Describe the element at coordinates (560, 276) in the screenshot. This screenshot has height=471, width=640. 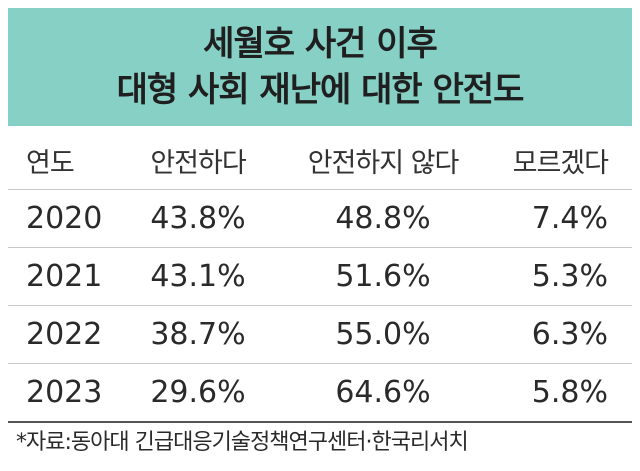
I see `unknown-cell: 5.3%` at that location.